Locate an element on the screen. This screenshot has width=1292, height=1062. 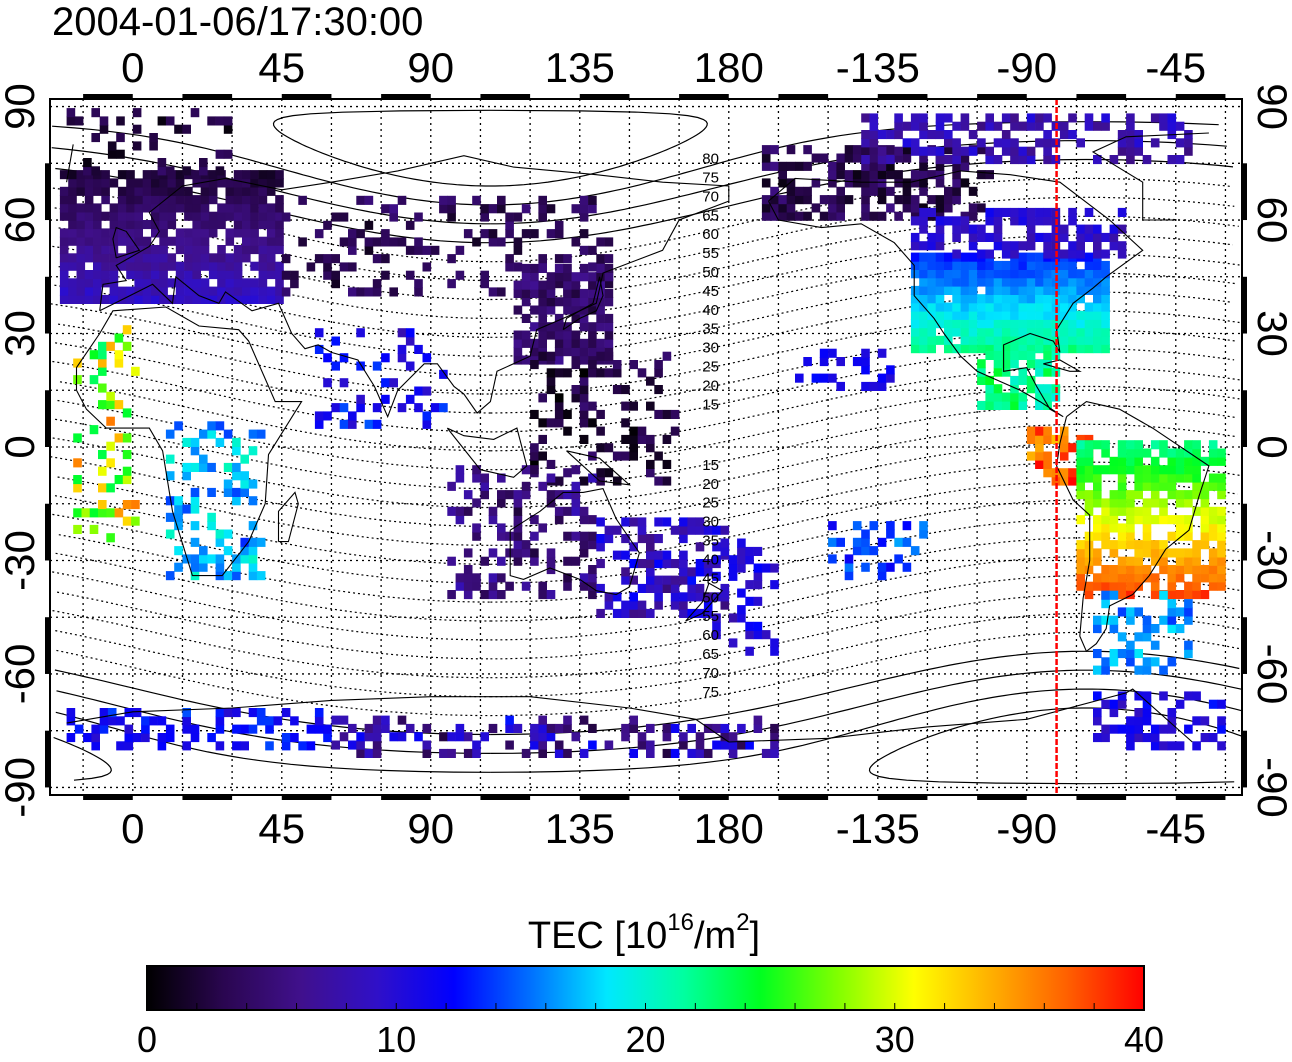
magnetic-latitude-label: 75 is located at coordinates (710, 177).